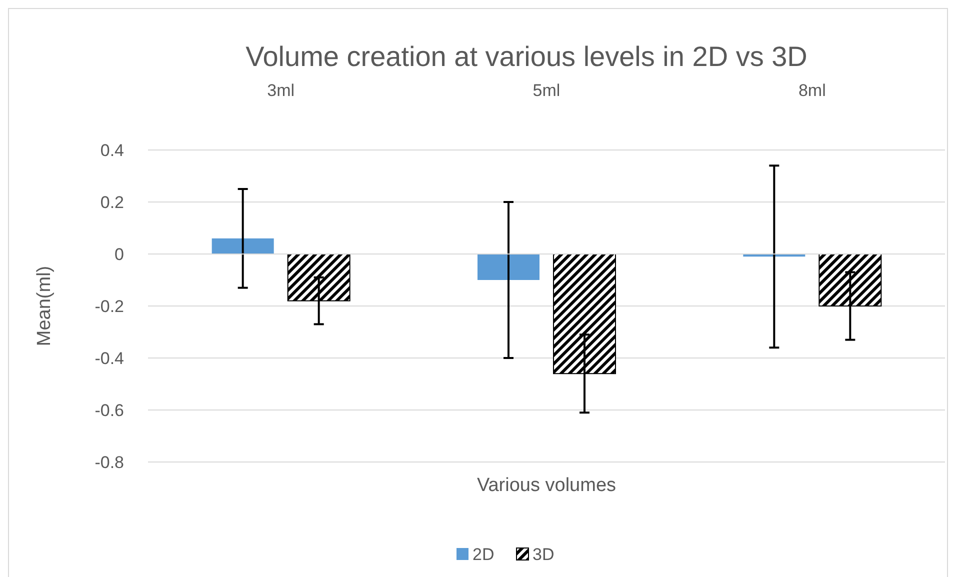 This screenshot has width=955, height=577. Describe the element at coordinates (44, 306) in the screenshot. I see `y-axis-title: Mean(ml)` at that location.